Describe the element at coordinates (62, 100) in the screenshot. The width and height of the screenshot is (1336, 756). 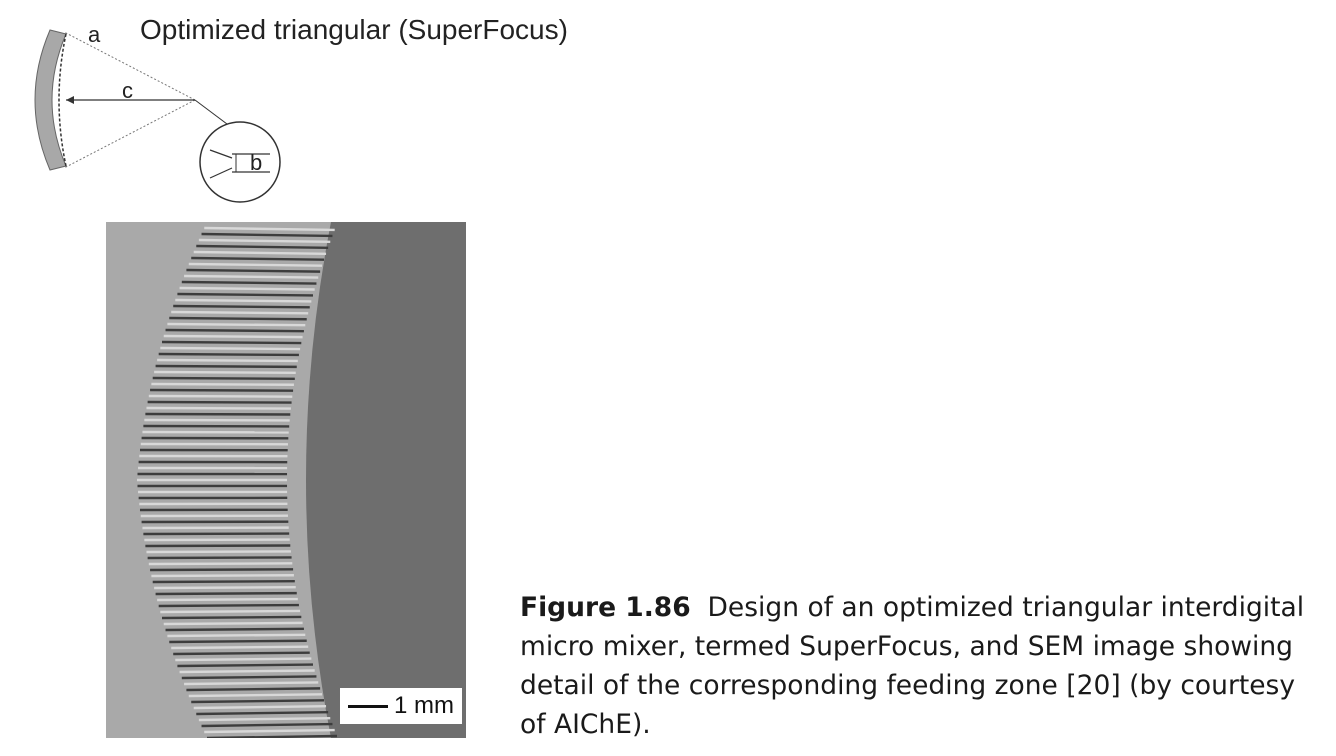
I see `focus-arc` at that location.